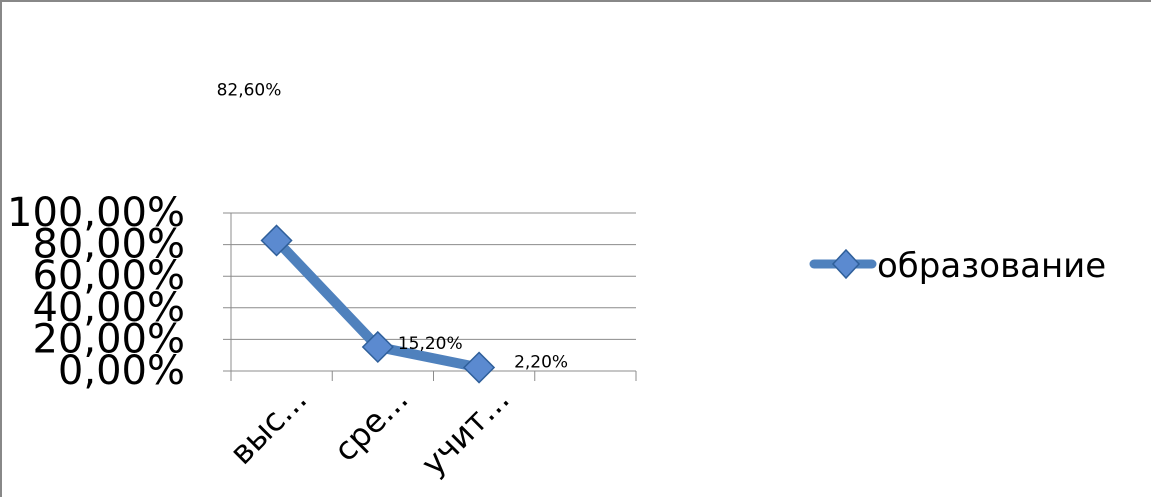  Describe the element at coordinates (108, 308) in the screenshot. I see `y-tick-label: 40,00%` at that location.